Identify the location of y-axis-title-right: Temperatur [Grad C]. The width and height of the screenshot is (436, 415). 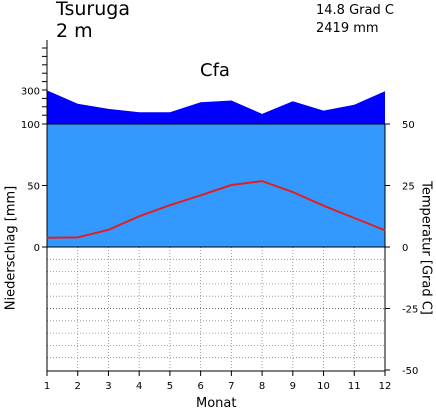
(426, 248).